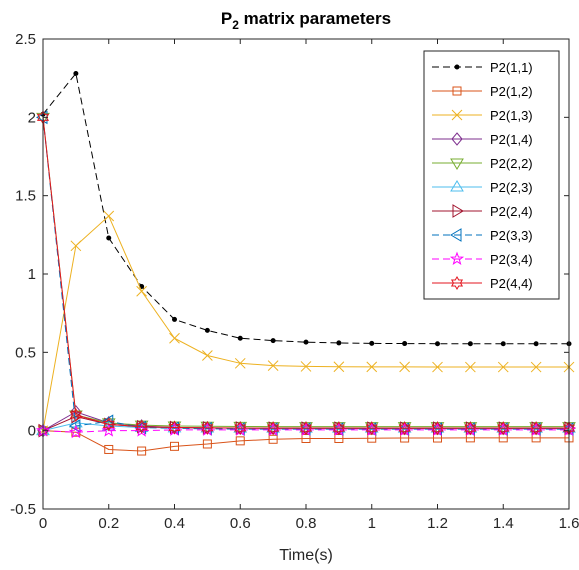  I want to click on legend-entry: P2(2,3), so click(482, 187).